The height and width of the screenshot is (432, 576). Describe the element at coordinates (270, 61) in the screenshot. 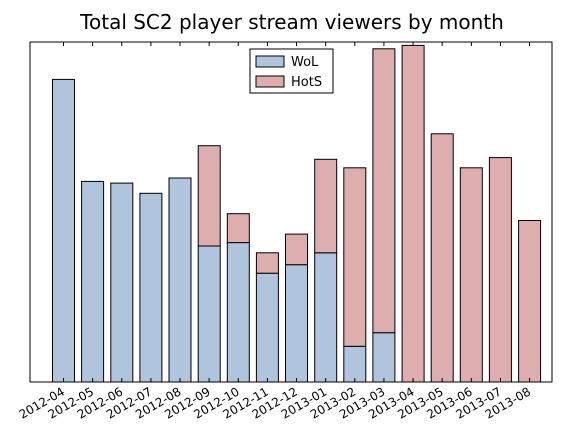

I see `legend-swatch-wol` at that location.